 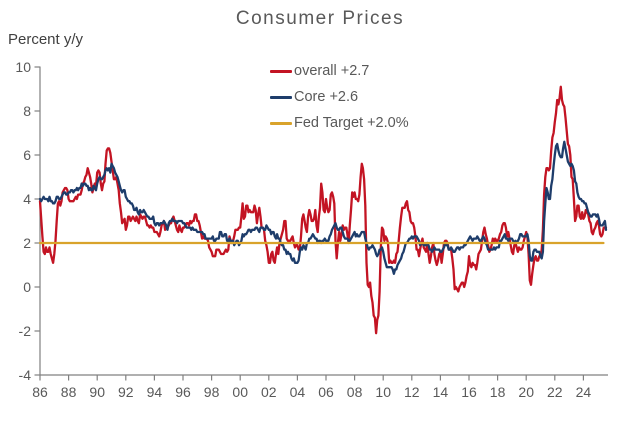 I want to click on core-line-swatch, so click(x=281, y=97).